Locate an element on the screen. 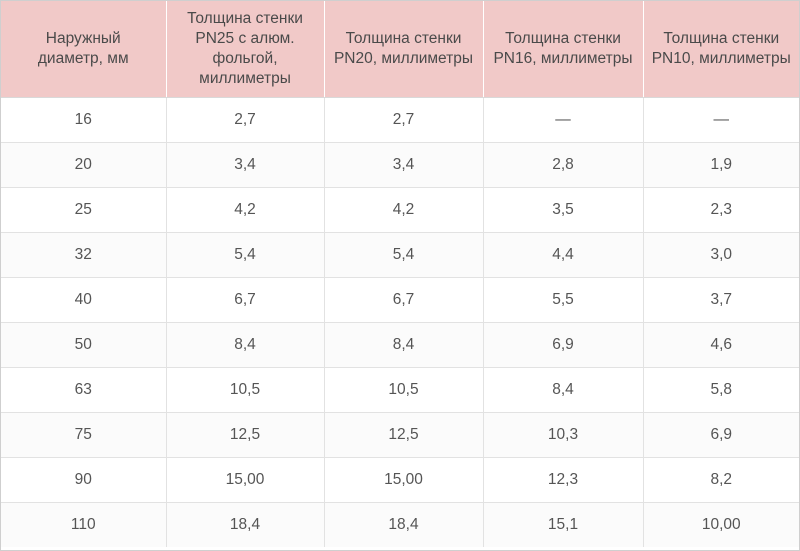 The image size is (800, 551). cell-pn20-thickness: 18,4 is located at coordinates (404, 524).